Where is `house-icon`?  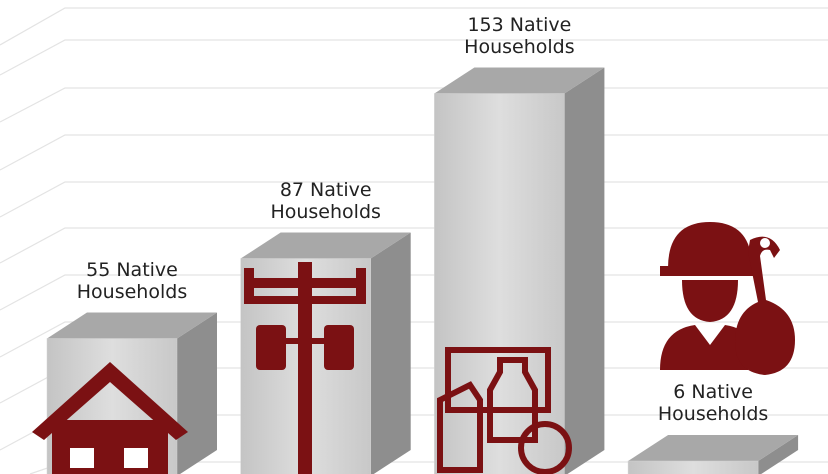 house-icon is located at coordinates (110, 418).